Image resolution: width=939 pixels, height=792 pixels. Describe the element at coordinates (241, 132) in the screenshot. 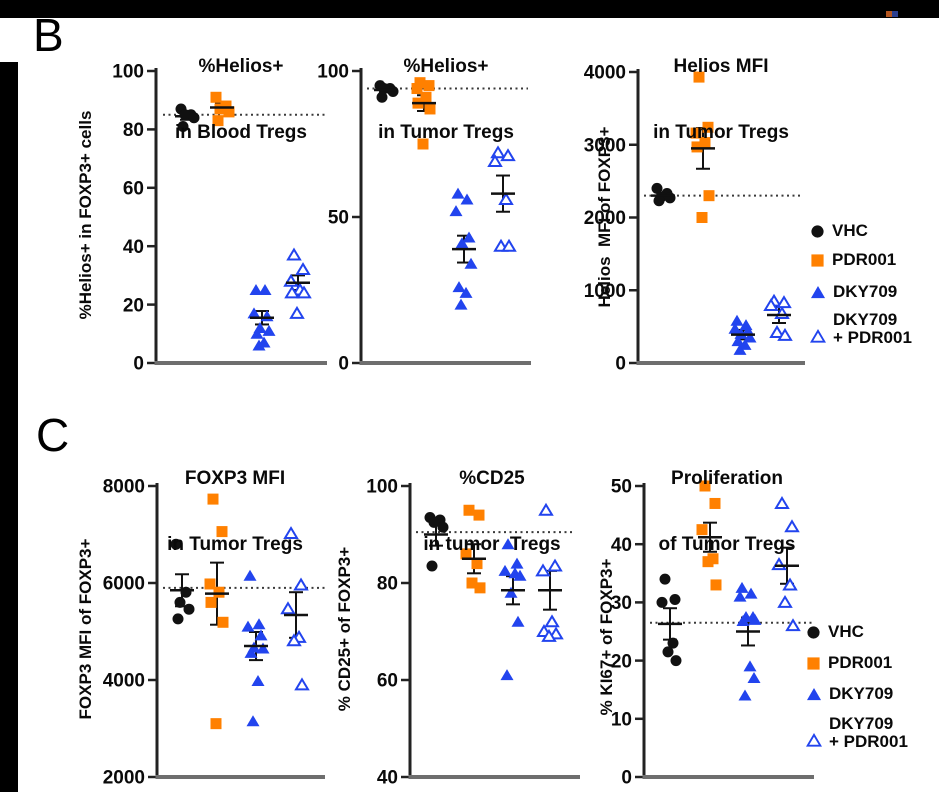

I see `title-line: in Blood Tregs` at that location.